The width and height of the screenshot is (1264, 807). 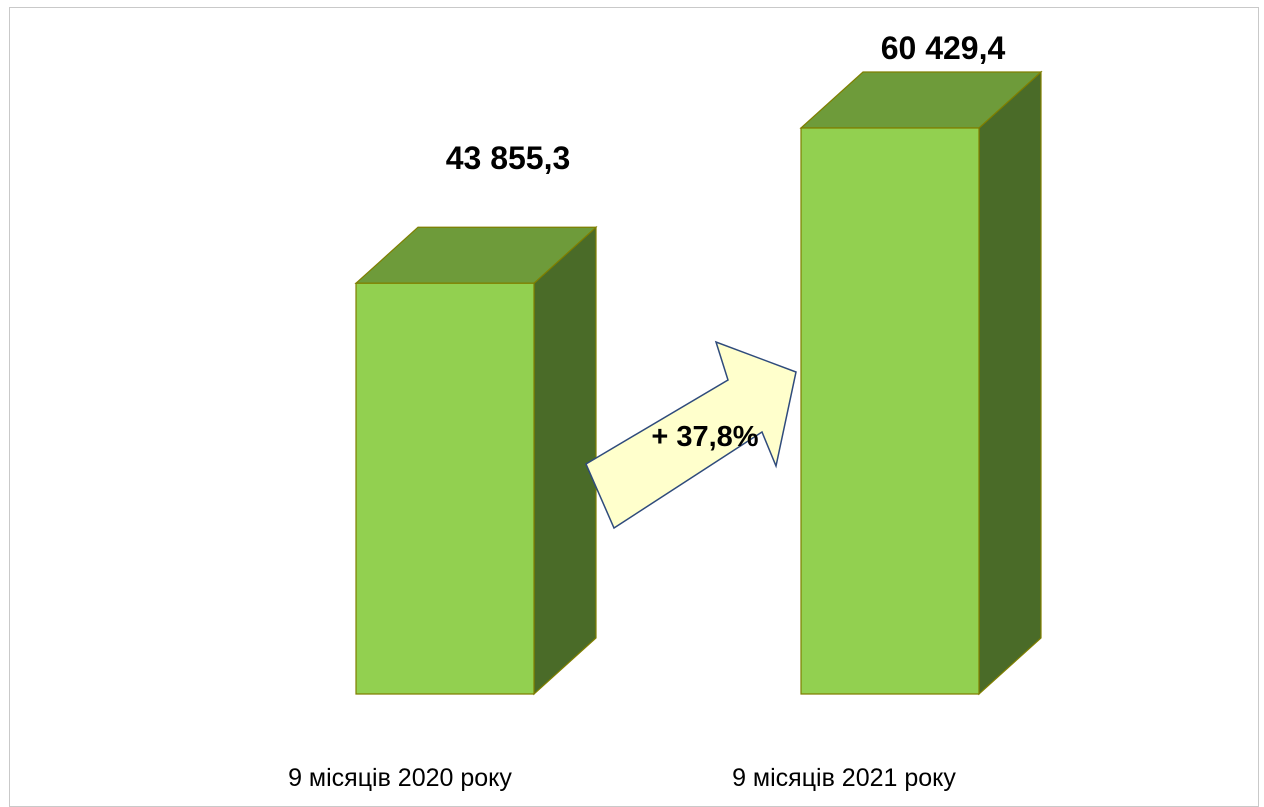 I want to click on bar-side-2021, so click(x=1010, y=383).